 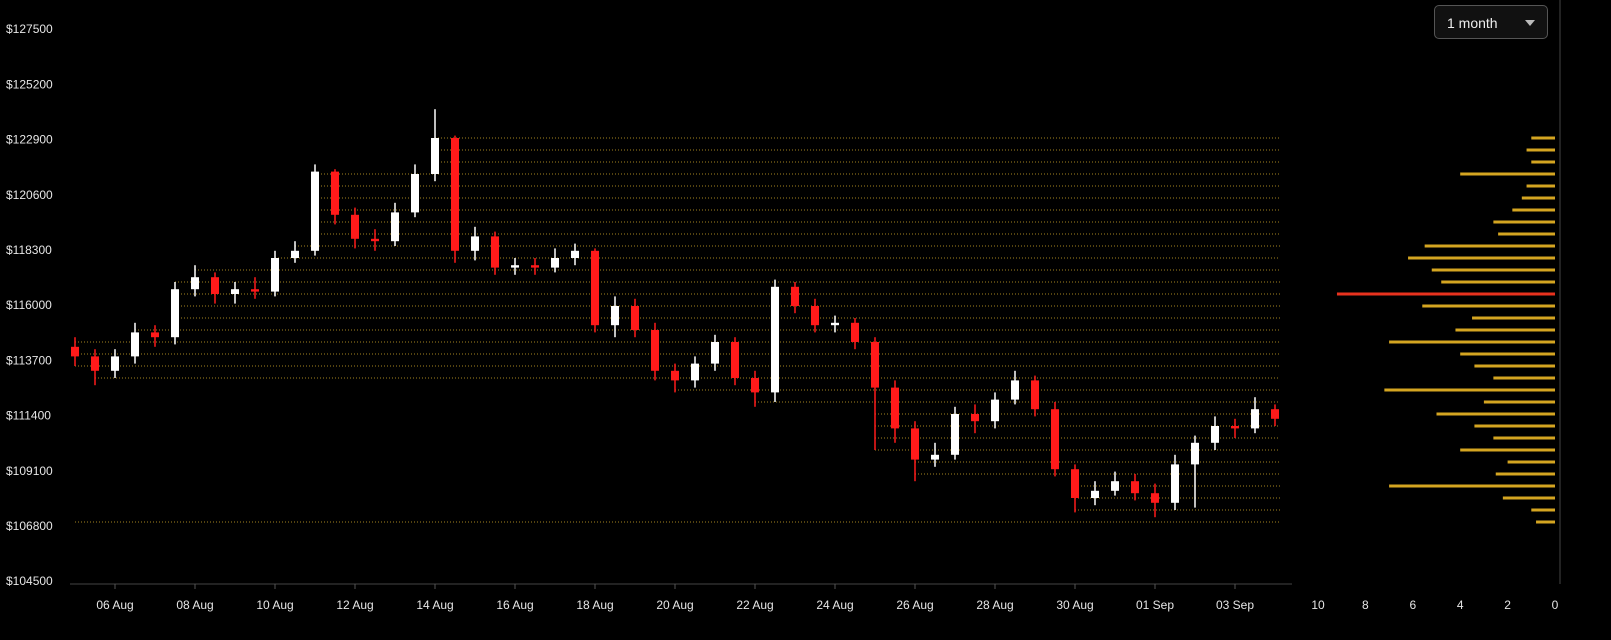 What do you see at coordinates (594, 605) in the screenshot?
I see `x-tick-label: 18 Aug` at bounding box center [594, 605].